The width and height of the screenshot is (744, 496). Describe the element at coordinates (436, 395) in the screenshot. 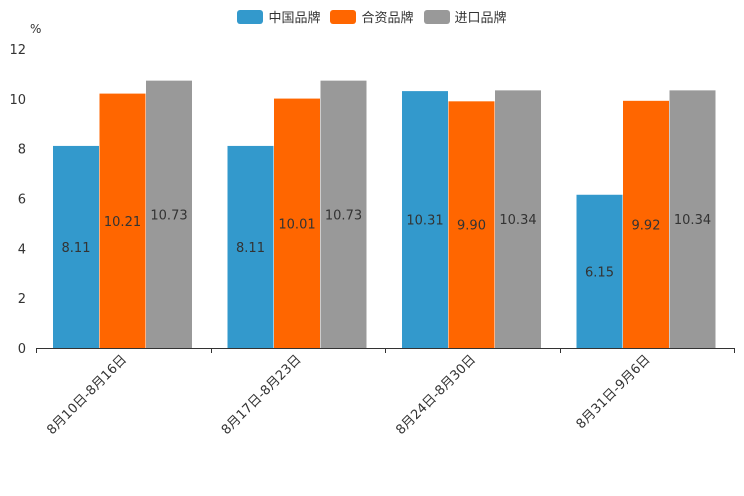

I see `x-tick-label: 8月24日-8月30日` at that location.